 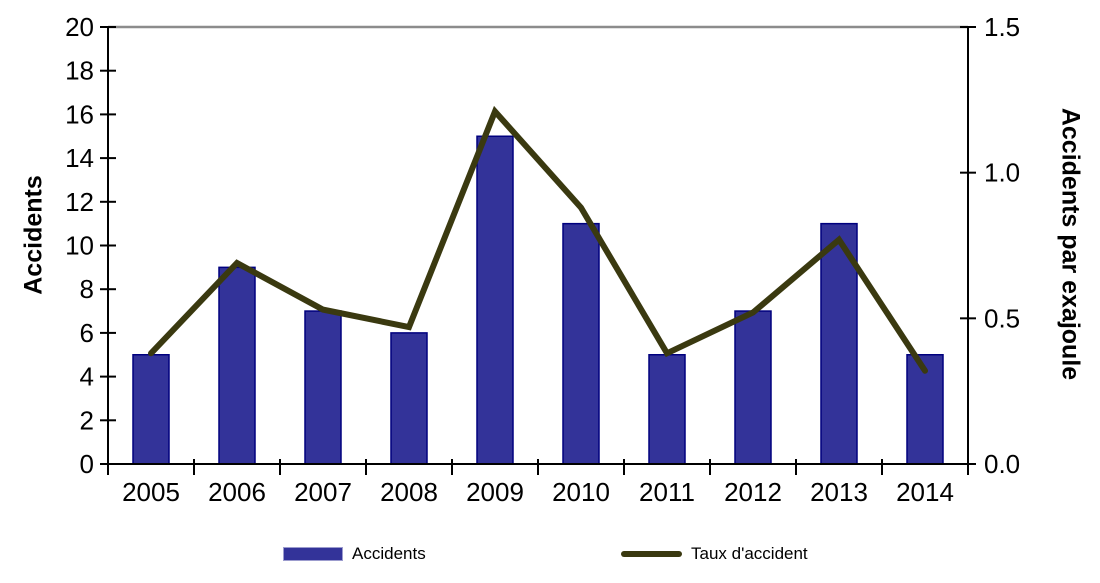 I want to click on bar-2010, so click(x=581, y=343).